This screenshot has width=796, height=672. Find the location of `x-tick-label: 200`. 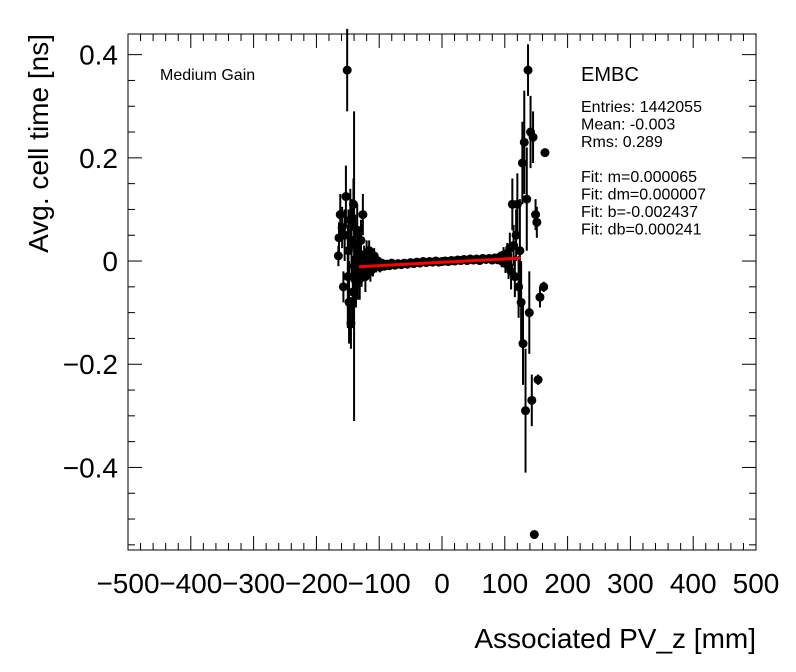

x-tick-label: 200 is located at coordinates (567, 583).